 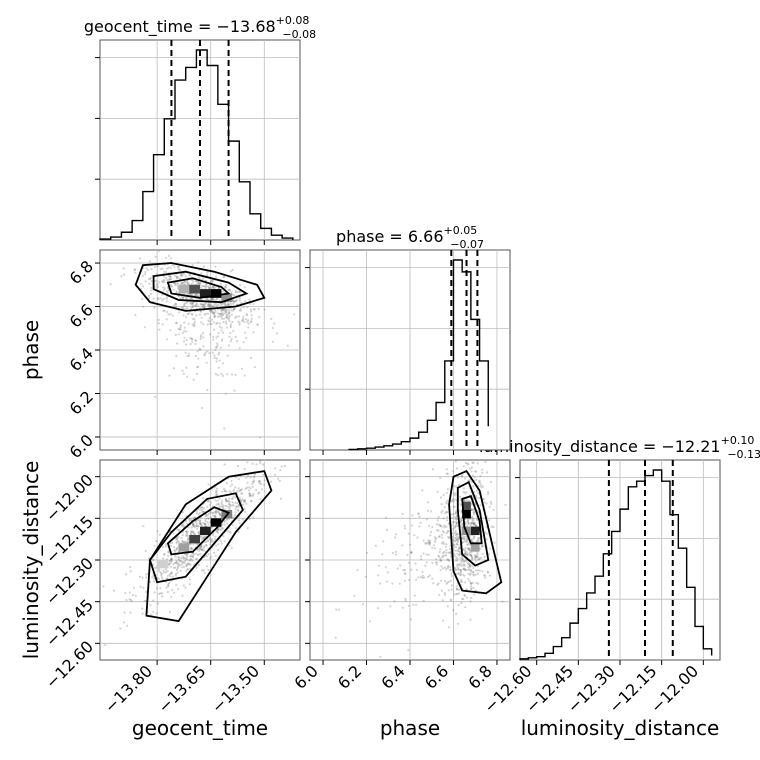 I want to click on gridlines, so click(x=620, y=560).